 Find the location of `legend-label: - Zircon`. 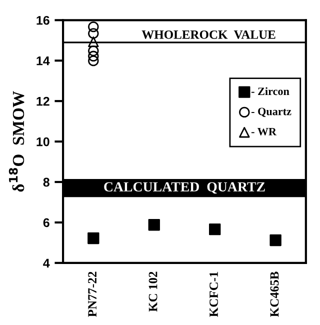

legend-label: - Zircon is located at coordinates (270, 91).